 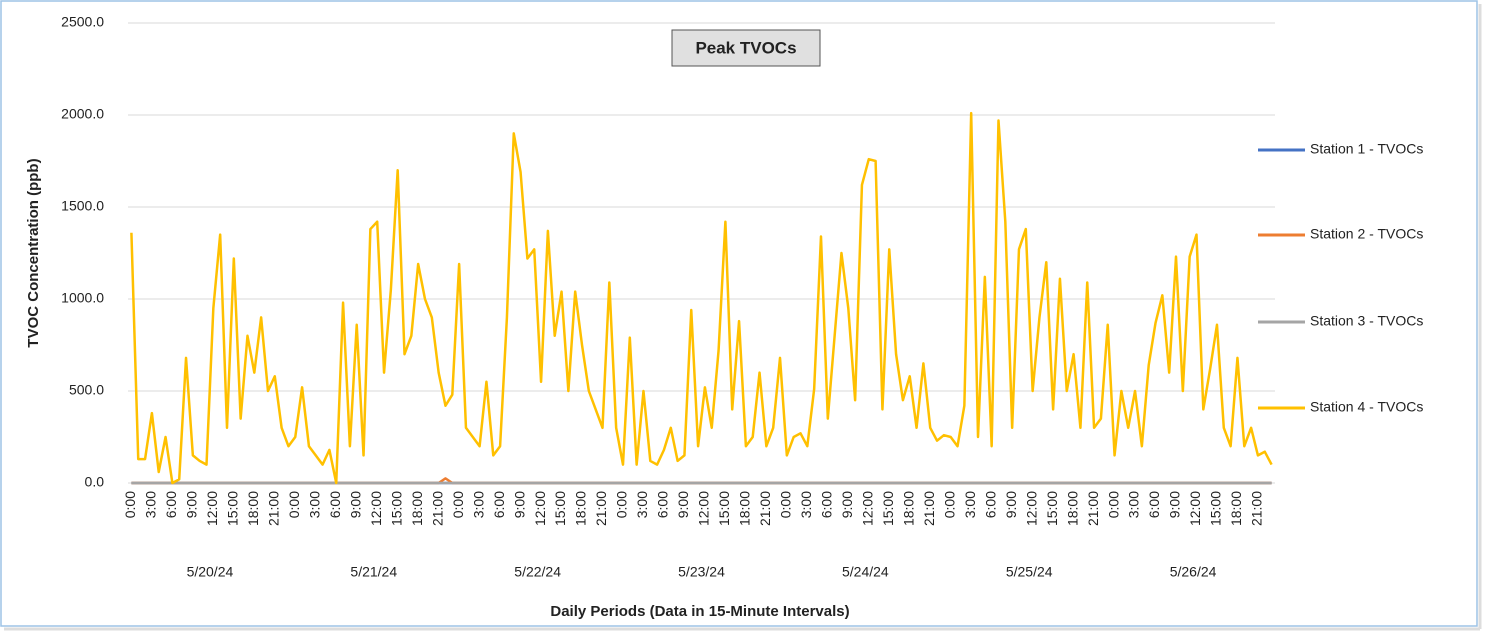 What do you see at coordinates (1366, 407) in the screenshot?
I see `legend-label: Station 4 - TVOCs` at bounding box center [1366, 407].